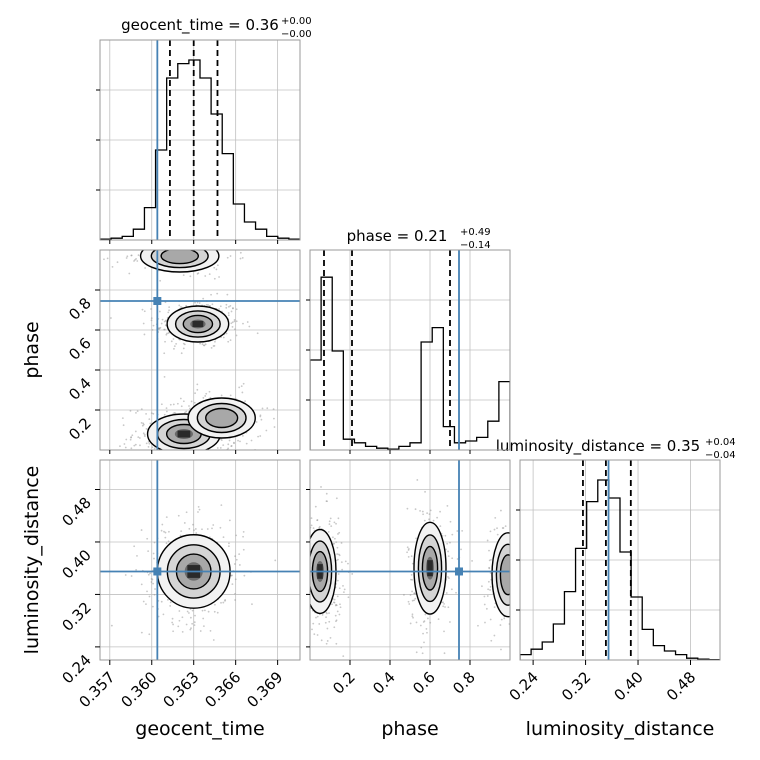 Image resolution: width=760 pixels, height=760 pixels. I want to click on hist-panel-phase, so click(410, 350).